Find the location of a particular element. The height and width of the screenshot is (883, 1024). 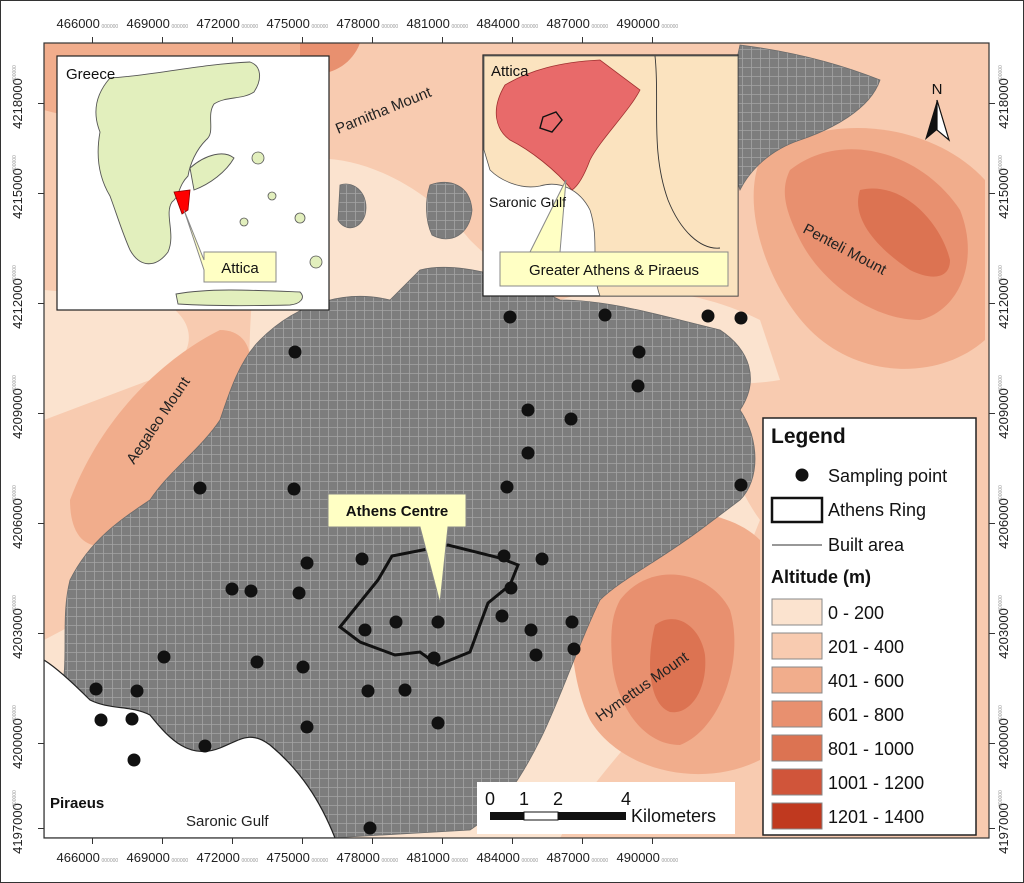

altitude-class-label: 401 - 600 is located at coordinates (866, 681).